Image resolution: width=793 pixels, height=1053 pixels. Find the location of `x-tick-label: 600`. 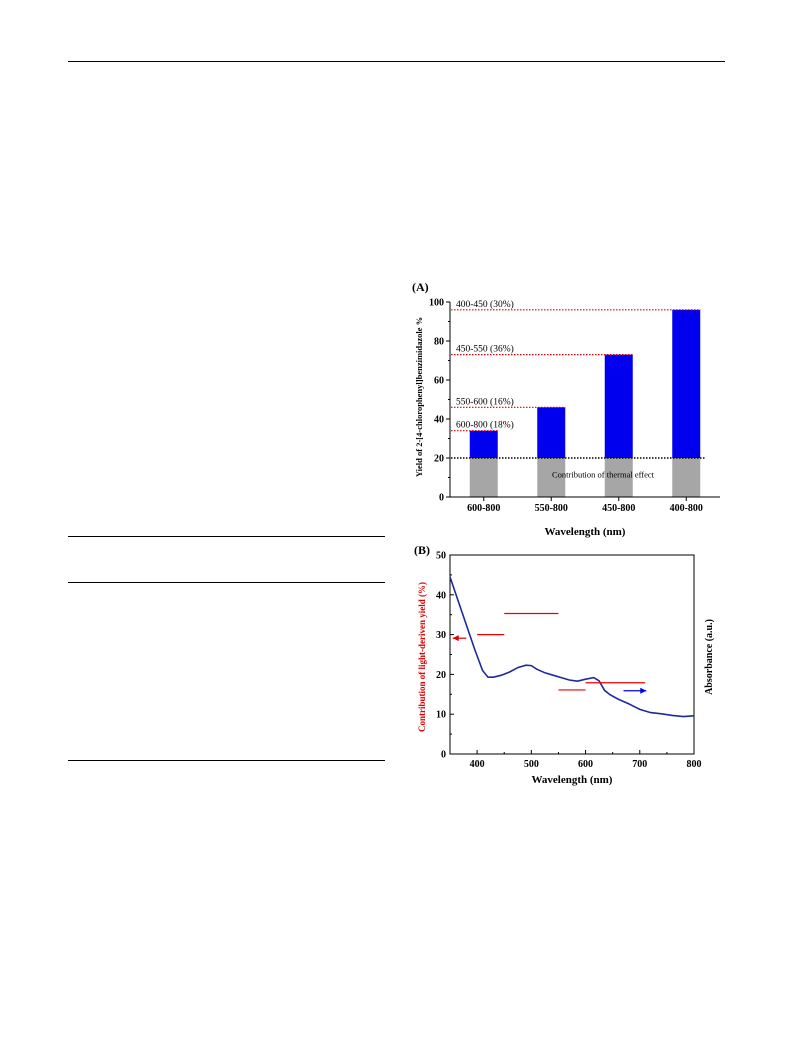

x-tick-label: 600 is located at coordinates (585, 764).